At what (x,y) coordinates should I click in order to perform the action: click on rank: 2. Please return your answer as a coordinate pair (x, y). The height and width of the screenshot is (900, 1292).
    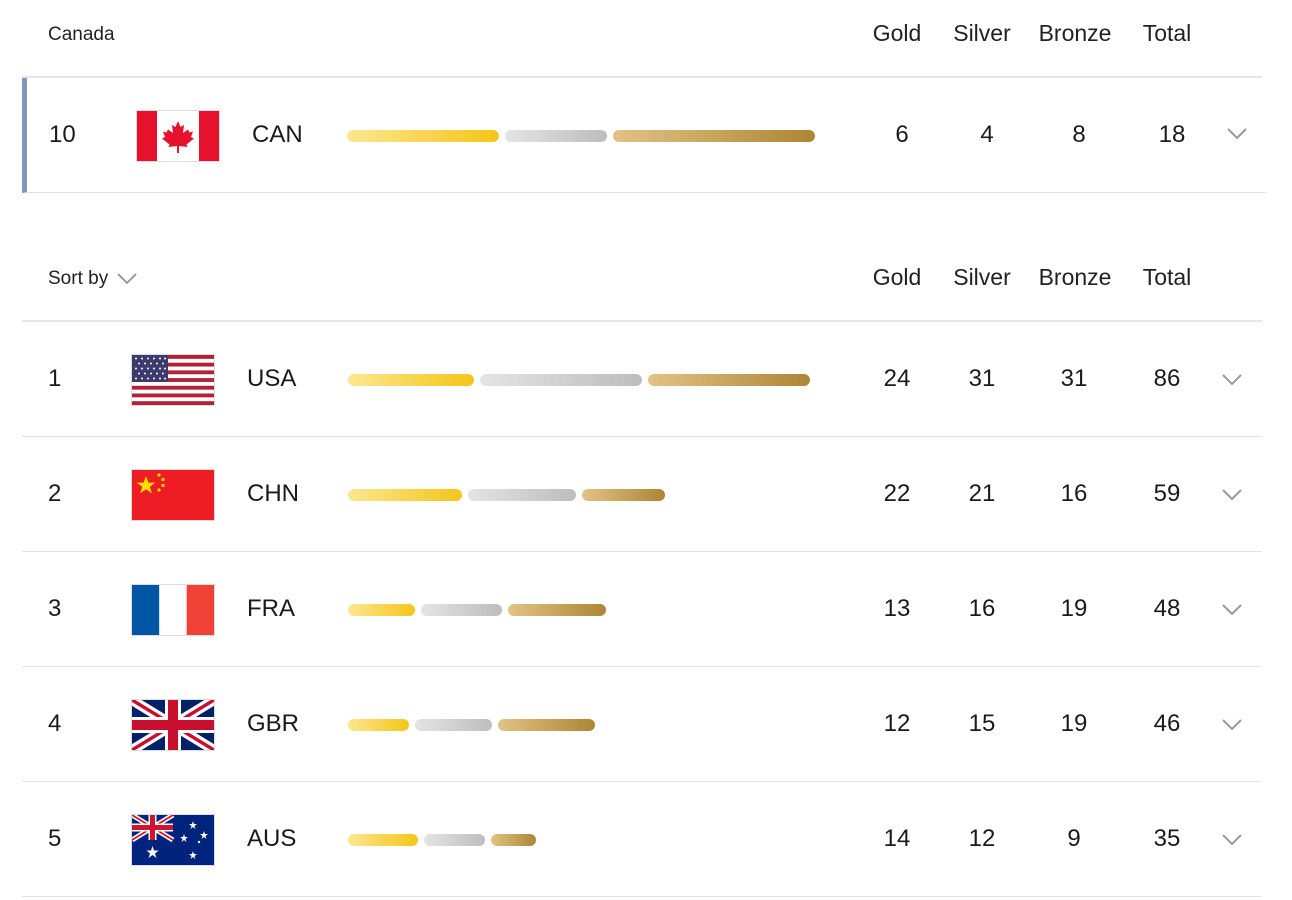
    Looking at the image, I should click on (55, 493).